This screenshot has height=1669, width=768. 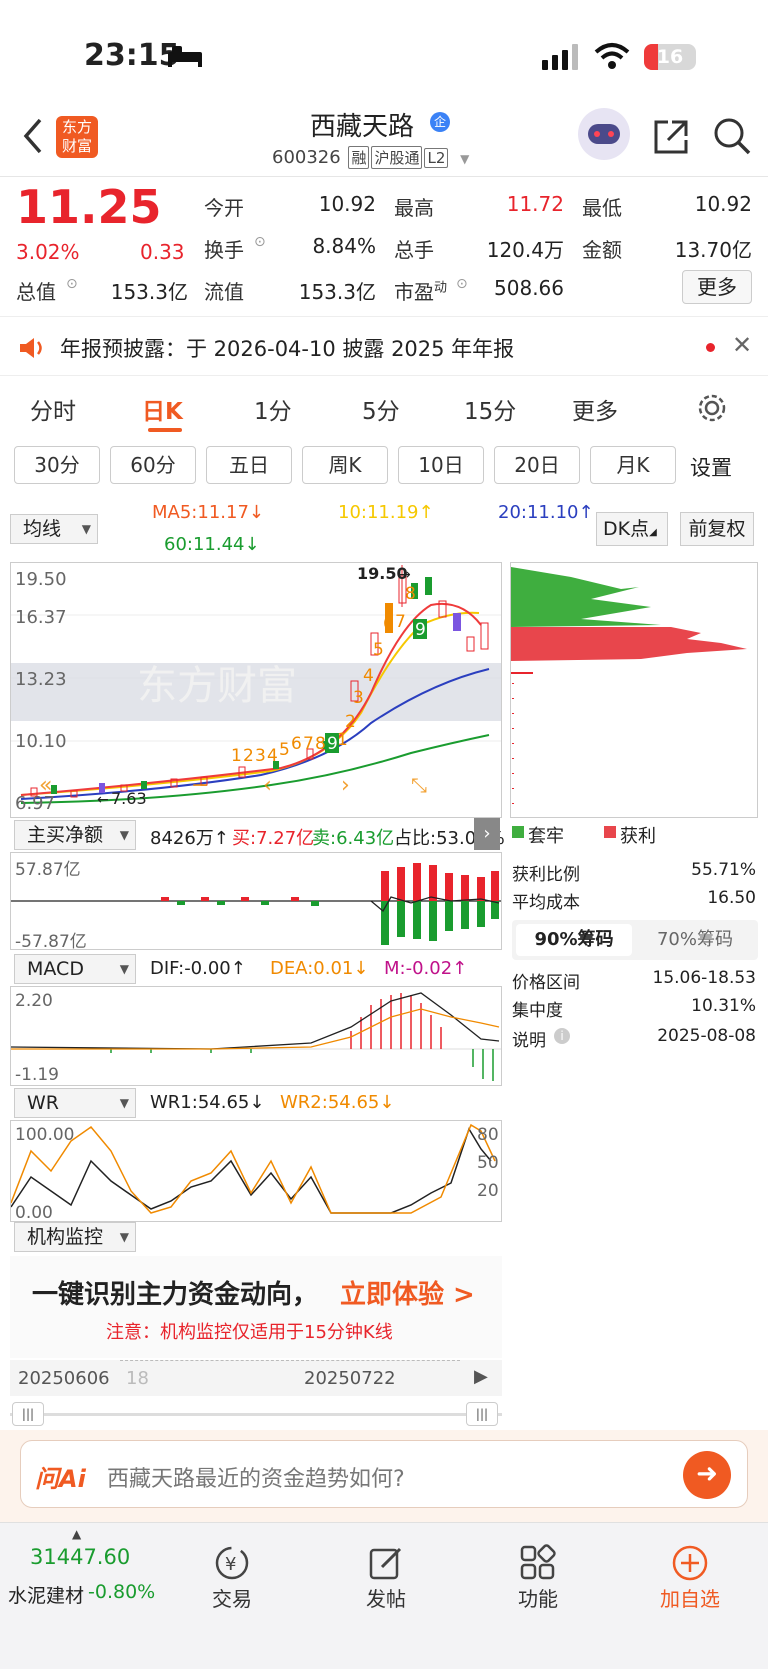 I want to click on caret-up-icon: ▲, so click(x=77, y=1534).